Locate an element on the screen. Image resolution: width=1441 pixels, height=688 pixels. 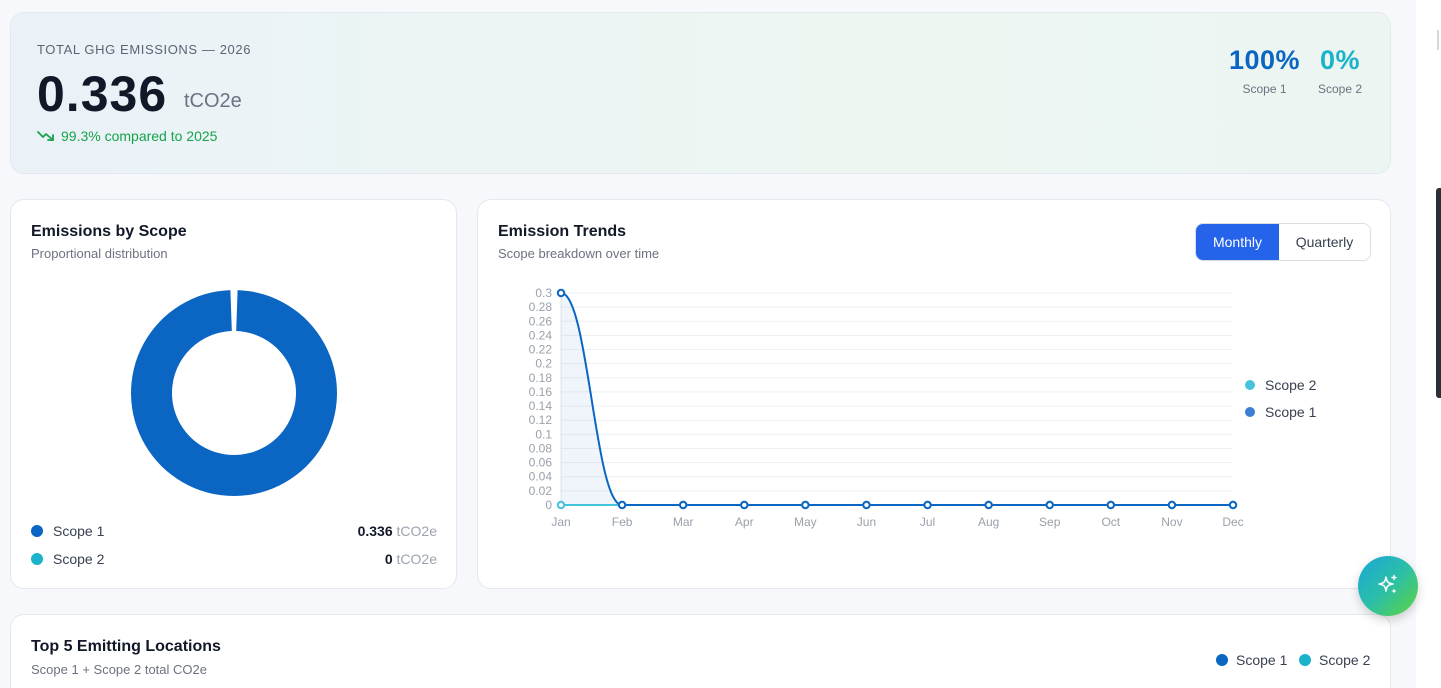
x-tick-label: Jun is located at coordinates (866, 522).